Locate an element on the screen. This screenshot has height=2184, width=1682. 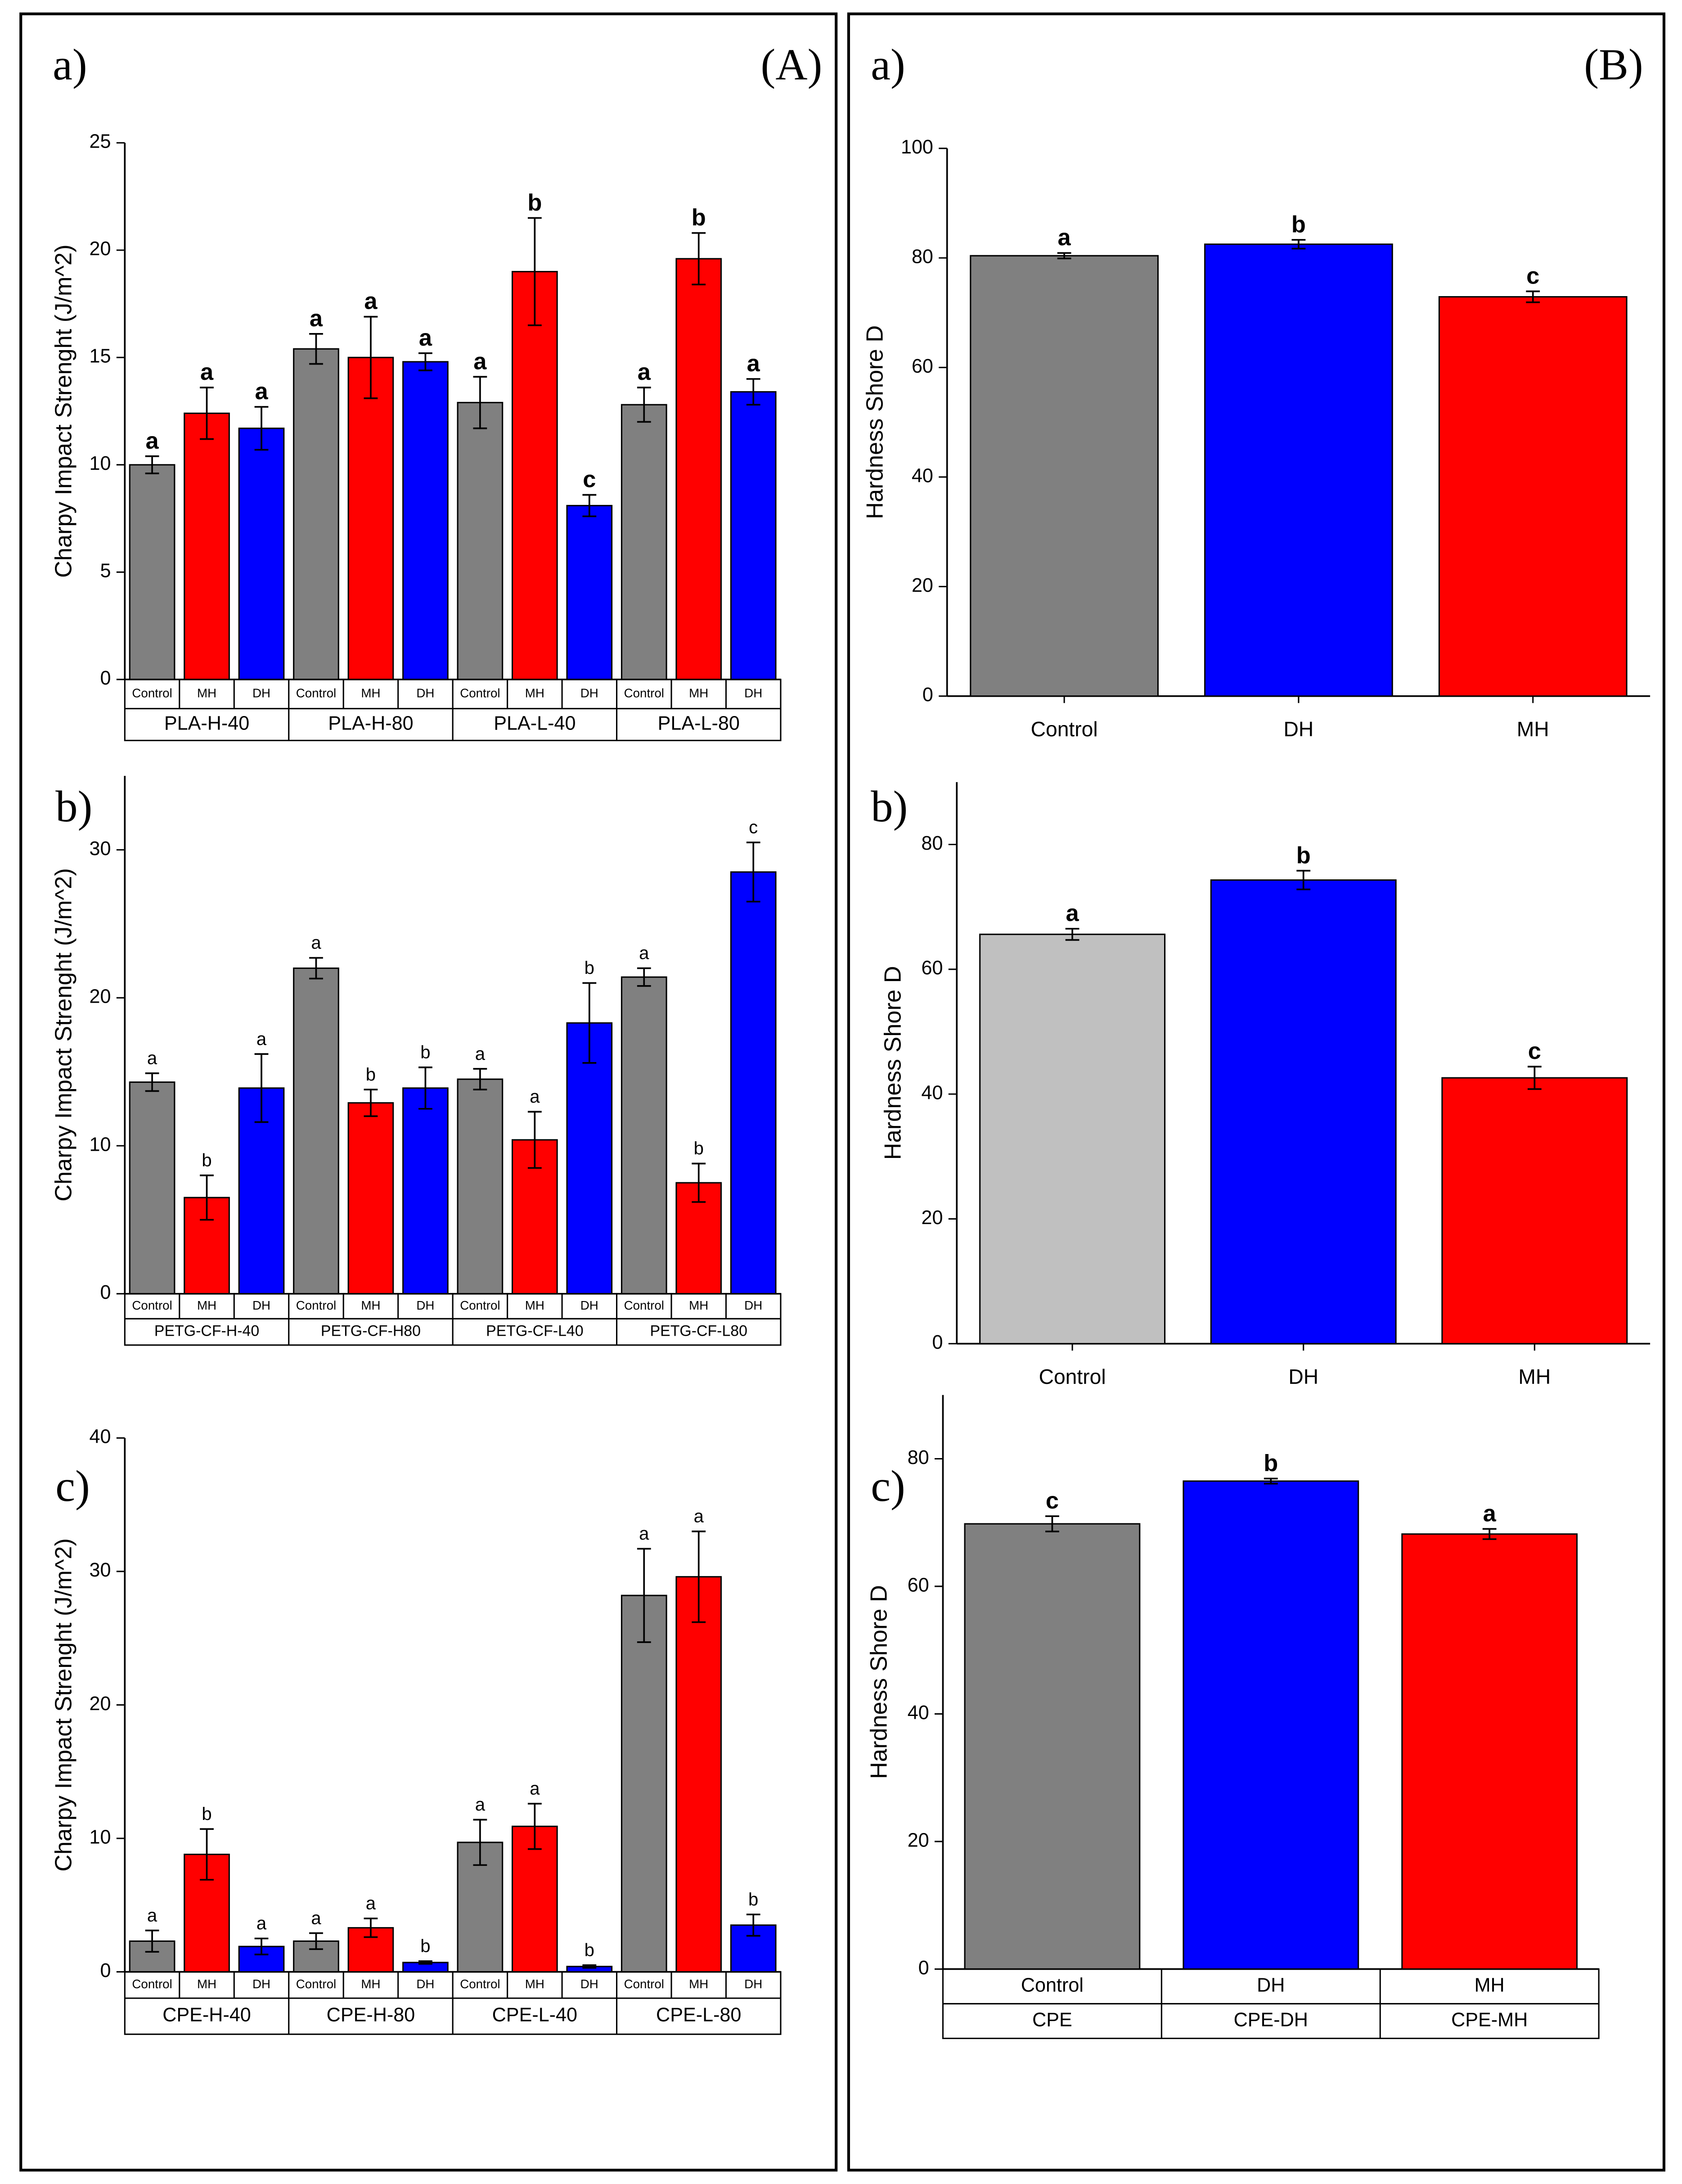
panel-label: c) is located at coordinates (888, 1487).